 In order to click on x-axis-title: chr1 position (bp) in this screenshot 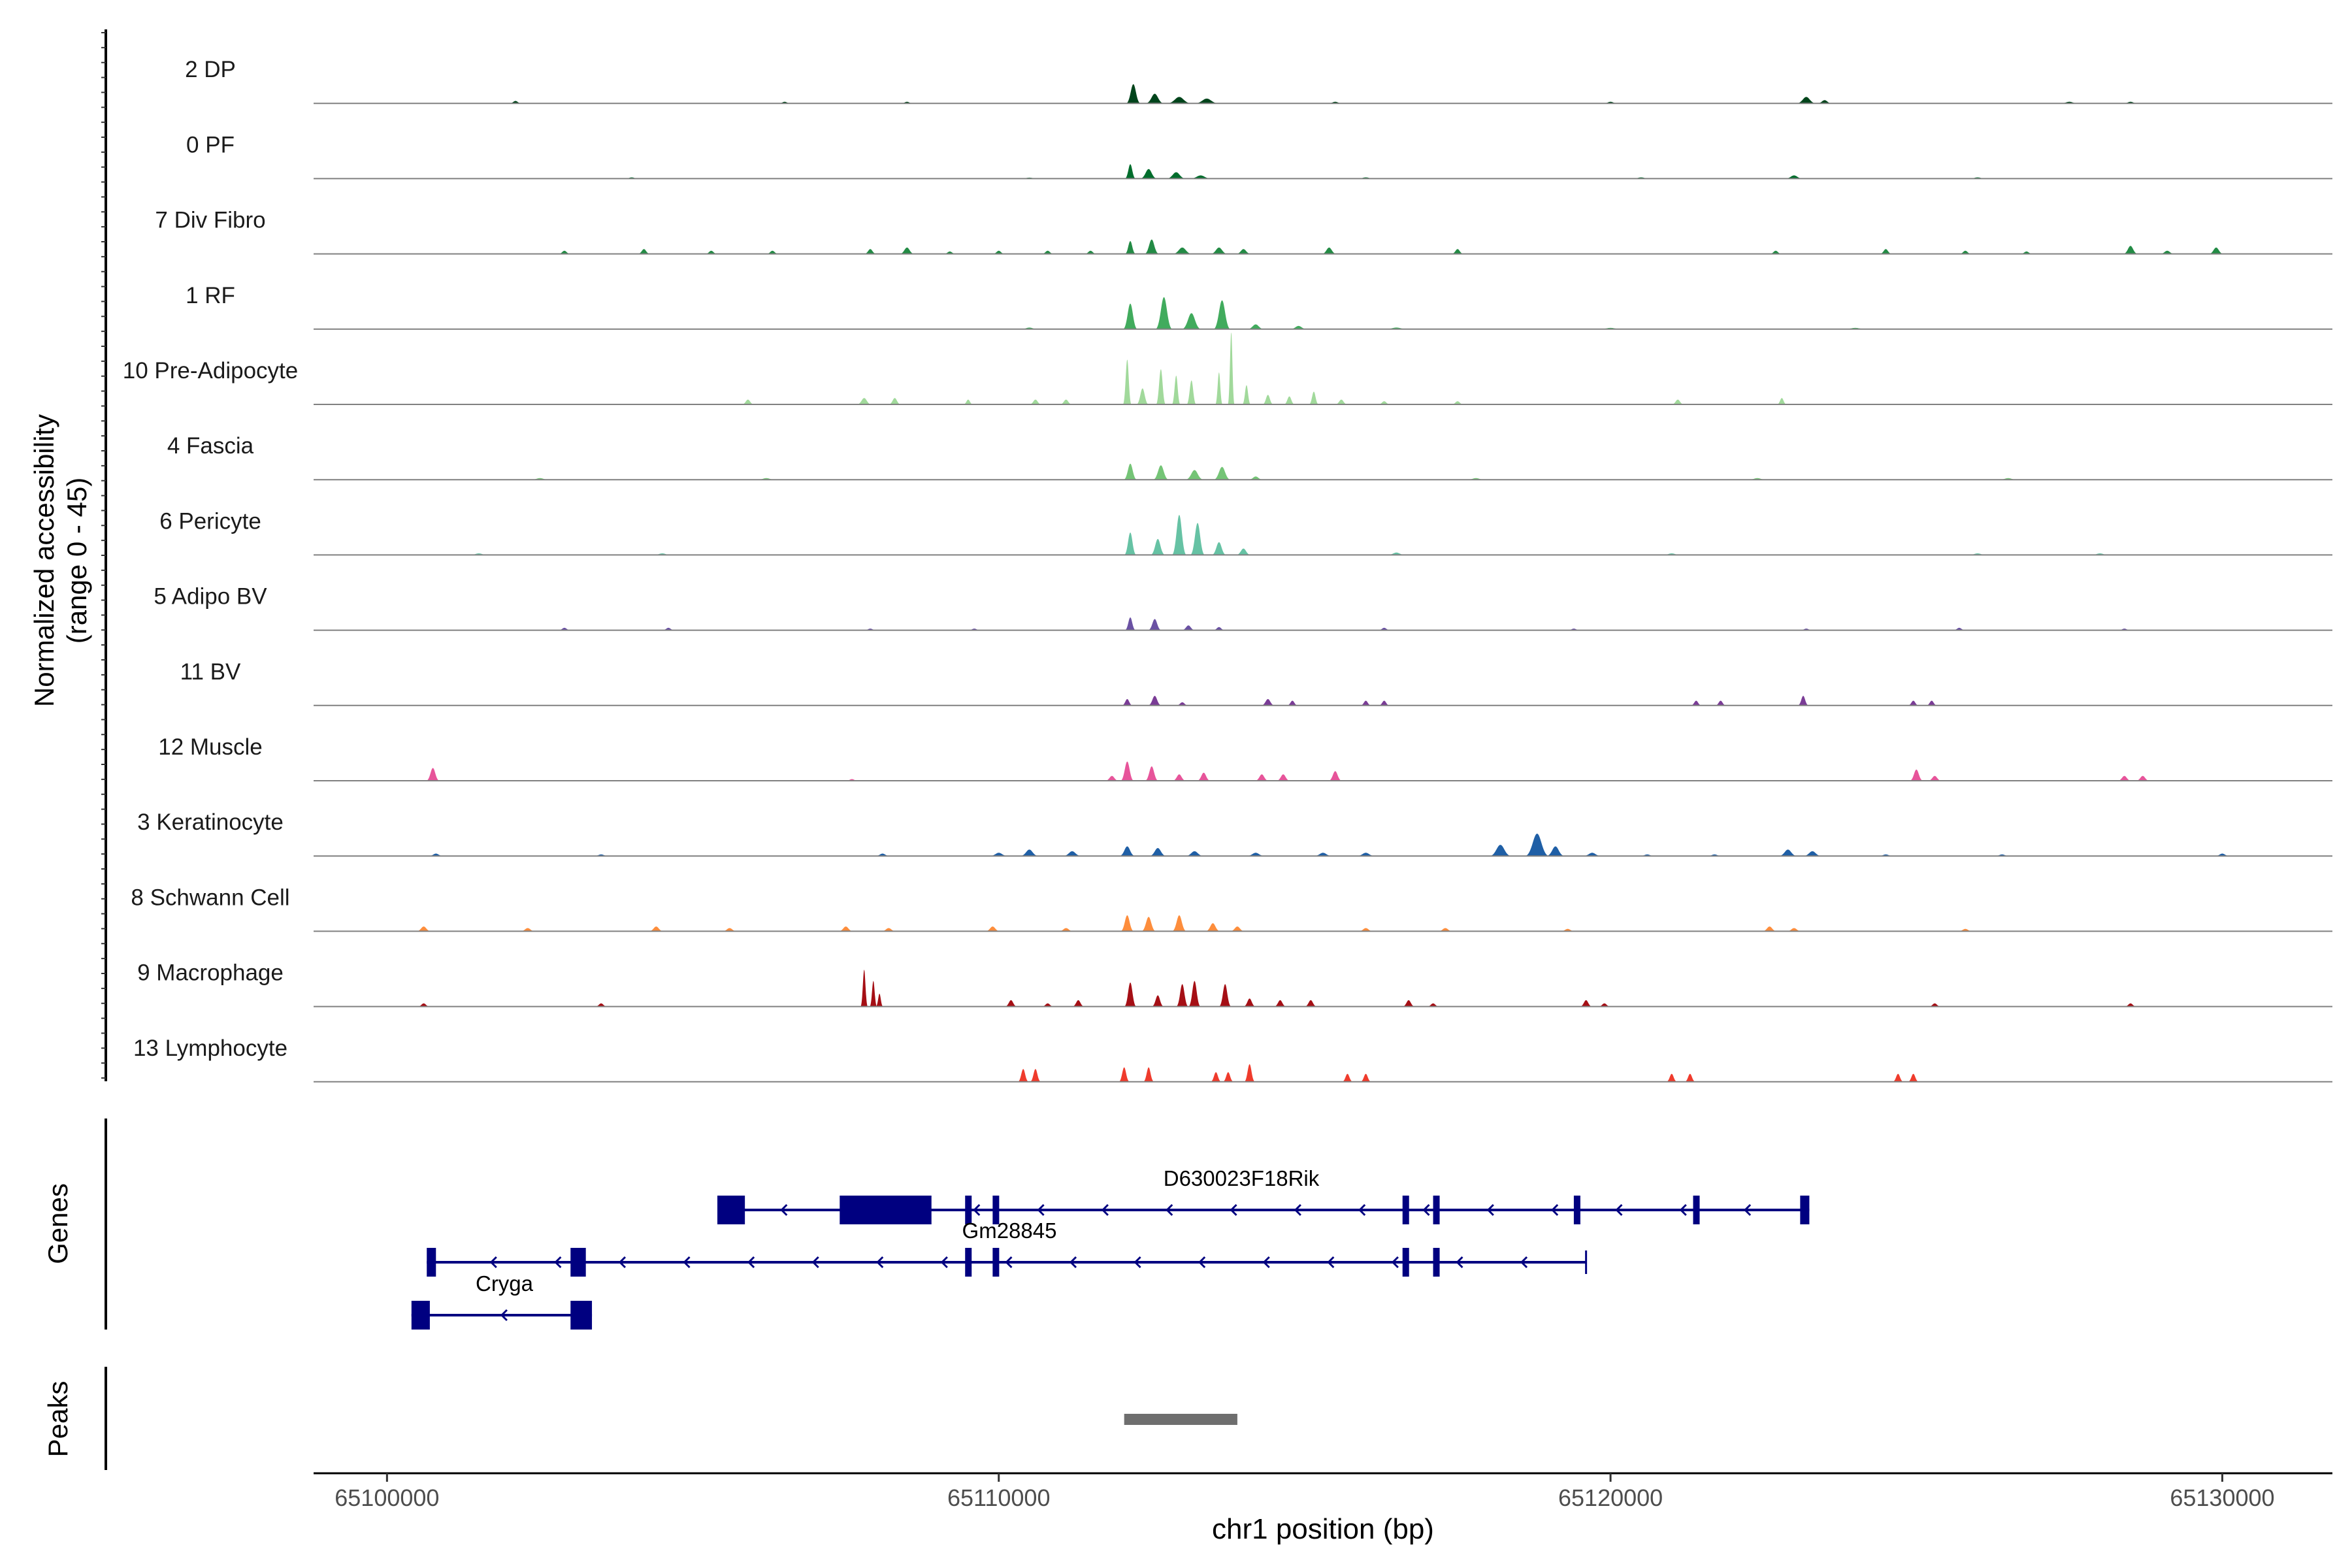, I will do `click(1323, 1529)`.